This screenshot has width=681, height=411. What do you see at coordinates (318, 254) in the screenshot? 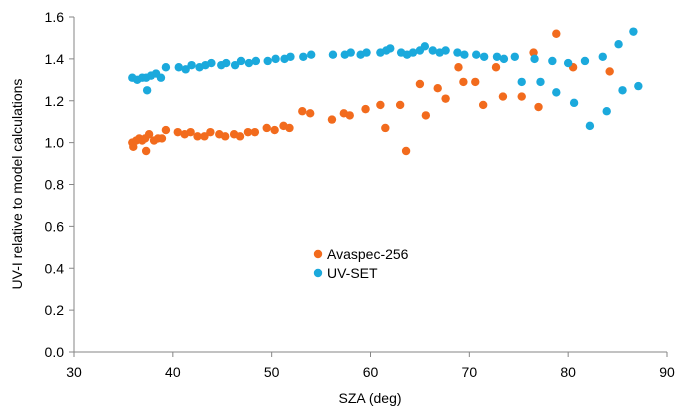
I see `legend-marker-avaspec` at bounding box center [318, 254].